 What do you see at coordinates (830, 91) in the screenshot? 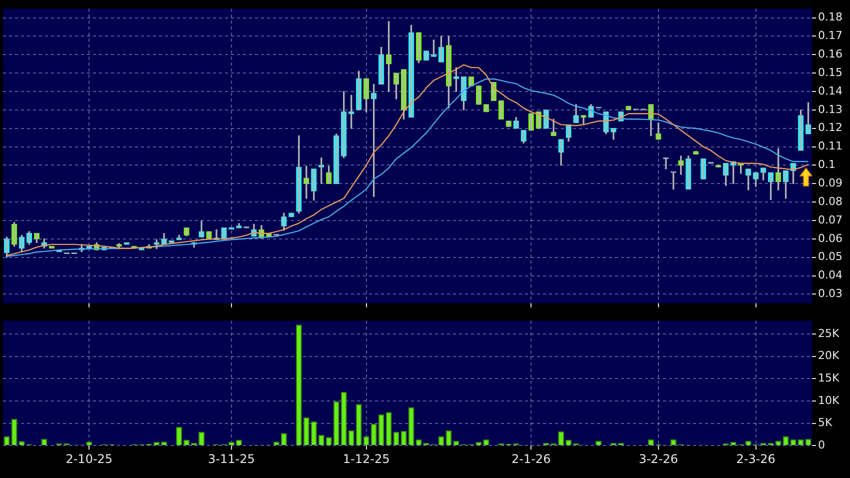
I see `y-tick-label: 0.14` at bounding box center [830, 91].